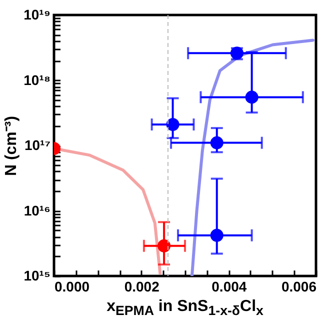 The width and height of the screenshot is (334, 327). I want to click on x-tick-label: 0.000, so click(72, 286).